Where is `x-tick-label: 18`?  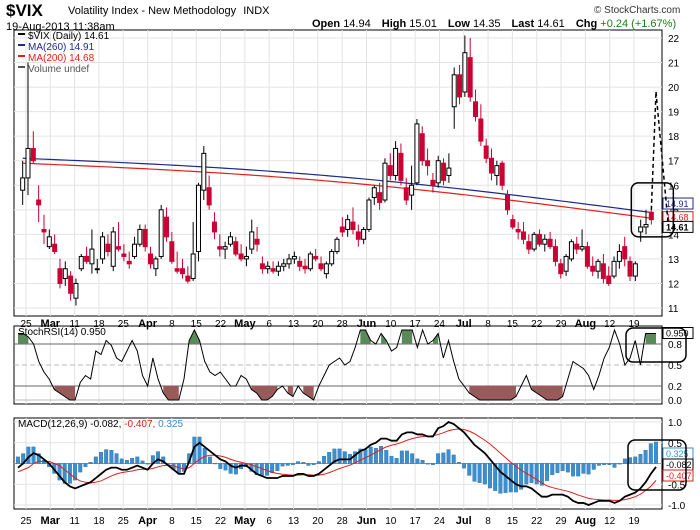 x-tick-label: 18 is located at coordinates (99, 521).